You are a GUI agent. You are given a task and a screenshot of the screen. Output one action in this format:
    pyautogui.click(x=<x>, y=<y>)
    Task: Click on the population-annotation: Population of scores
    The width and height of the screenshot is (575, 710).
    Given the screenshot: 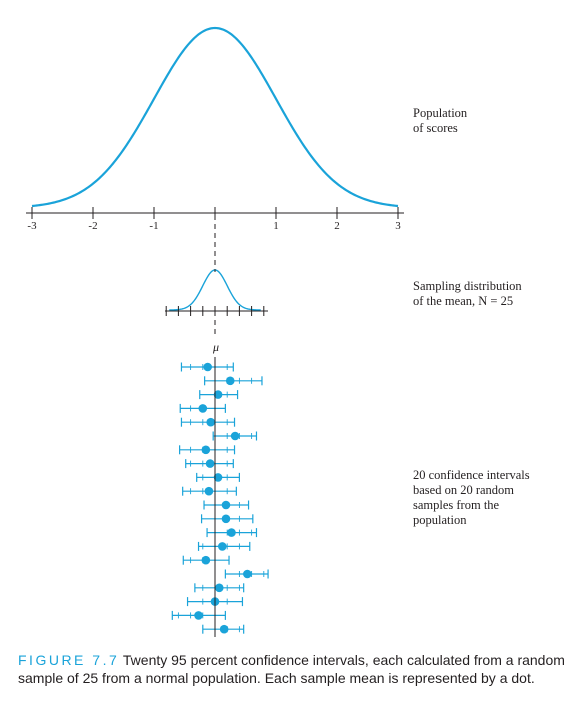 What is the action you would take?
    pyautogui.click(x=440, y=120)
    